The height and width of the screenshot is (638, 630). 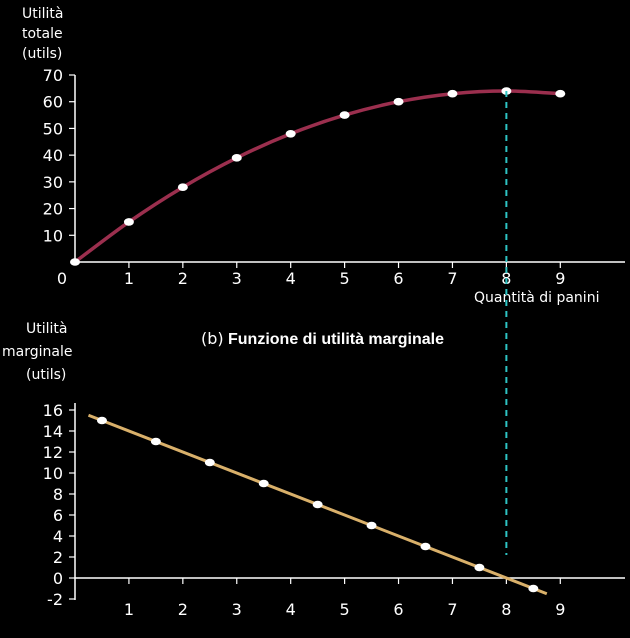 What do you see at coordinates (129, 609) in the screenshot?
I see `bottom-x-tick-label: 1` at bounding box center [129, 609].